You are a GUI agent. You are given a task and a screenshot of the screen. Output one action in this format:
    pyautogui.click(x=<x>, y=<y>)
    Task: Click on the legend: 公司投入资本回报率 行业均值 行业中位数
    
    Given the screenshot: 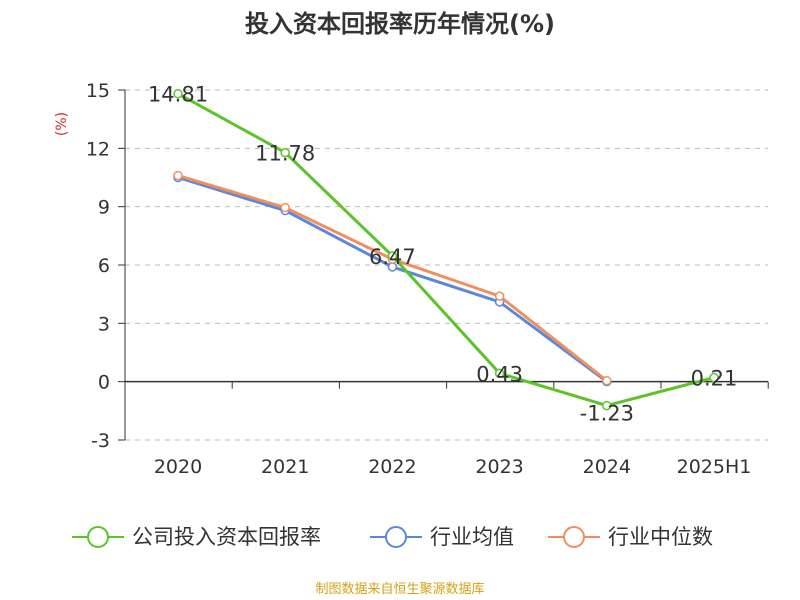 What is the action you would take?
    pyautogui.click(x=392, y=537)
    